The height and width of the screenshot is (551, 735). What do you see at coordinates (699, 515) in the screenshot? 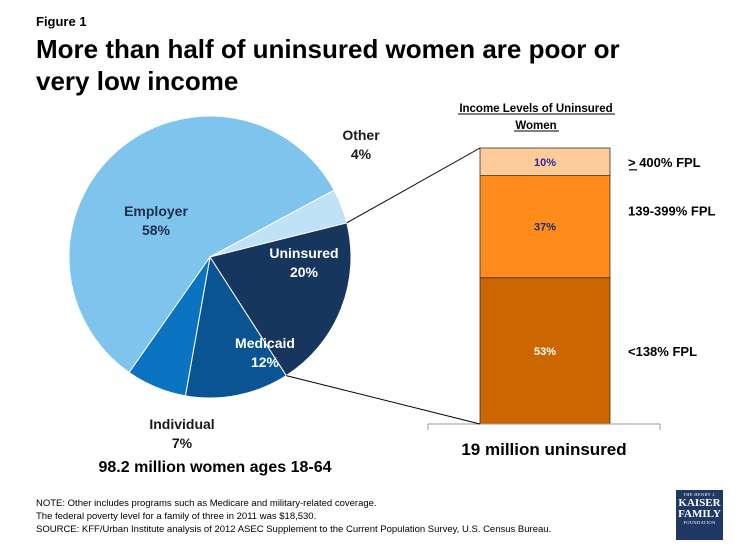
I see `kff-logo: THE HENRY J. KAISER FAMILY FOUNDATION` at bounding box center [699, 515].